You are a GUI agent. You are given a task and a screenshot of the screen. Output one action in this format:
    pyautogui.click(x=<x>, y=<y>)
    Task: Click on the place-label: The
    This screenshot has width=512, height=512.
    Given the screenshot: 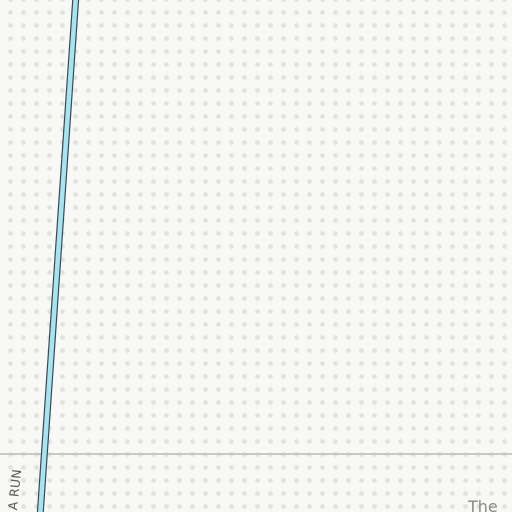 What is the action you would take?
    pyautogui.click(x=483, y=504)
    